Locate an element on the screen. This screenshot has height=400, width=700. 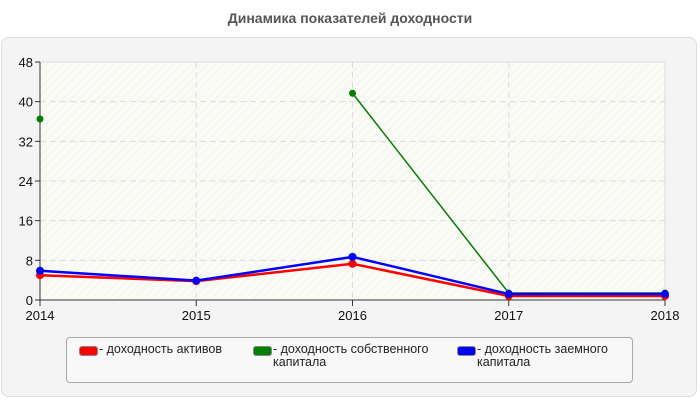
x-tick-label: 2015 is located at coordinates (196, 315).